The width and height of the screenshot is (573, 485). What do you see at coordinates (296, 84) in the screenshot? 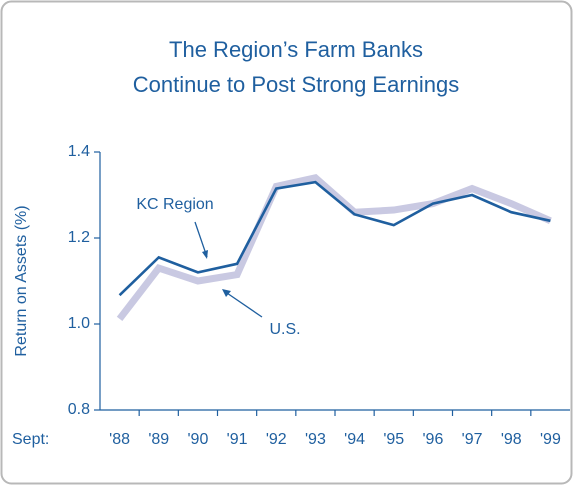
I see `chart-title: Continue to Post Strong Earnings` at bounding box center [296, 84].